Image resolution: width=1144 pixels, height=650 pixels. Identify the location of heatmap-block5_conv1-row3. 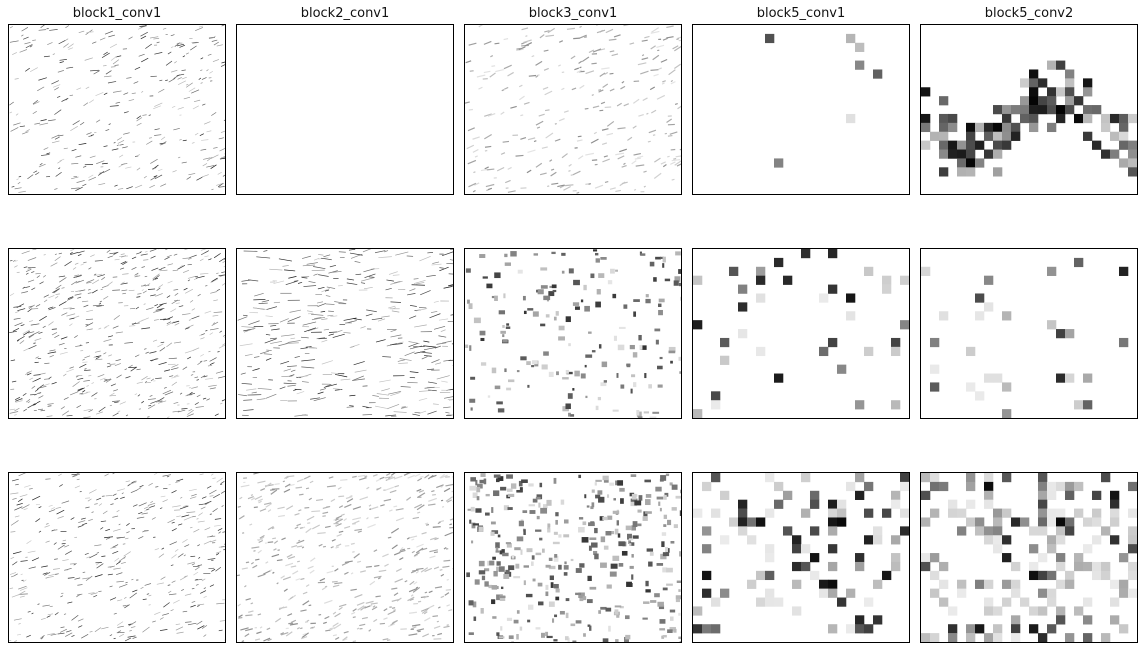
(801, 553).